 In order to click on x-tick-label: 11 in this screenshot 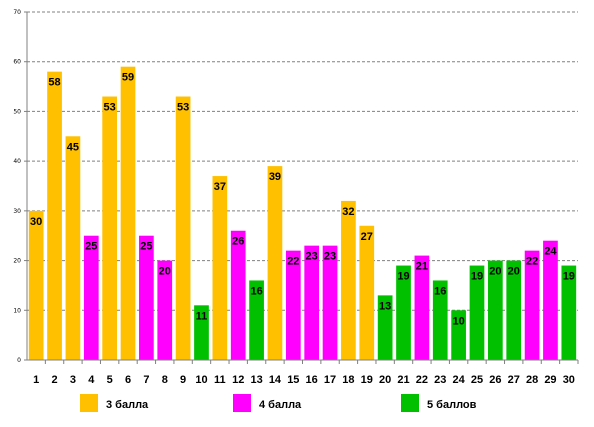, I will do `click(220, 380)`.